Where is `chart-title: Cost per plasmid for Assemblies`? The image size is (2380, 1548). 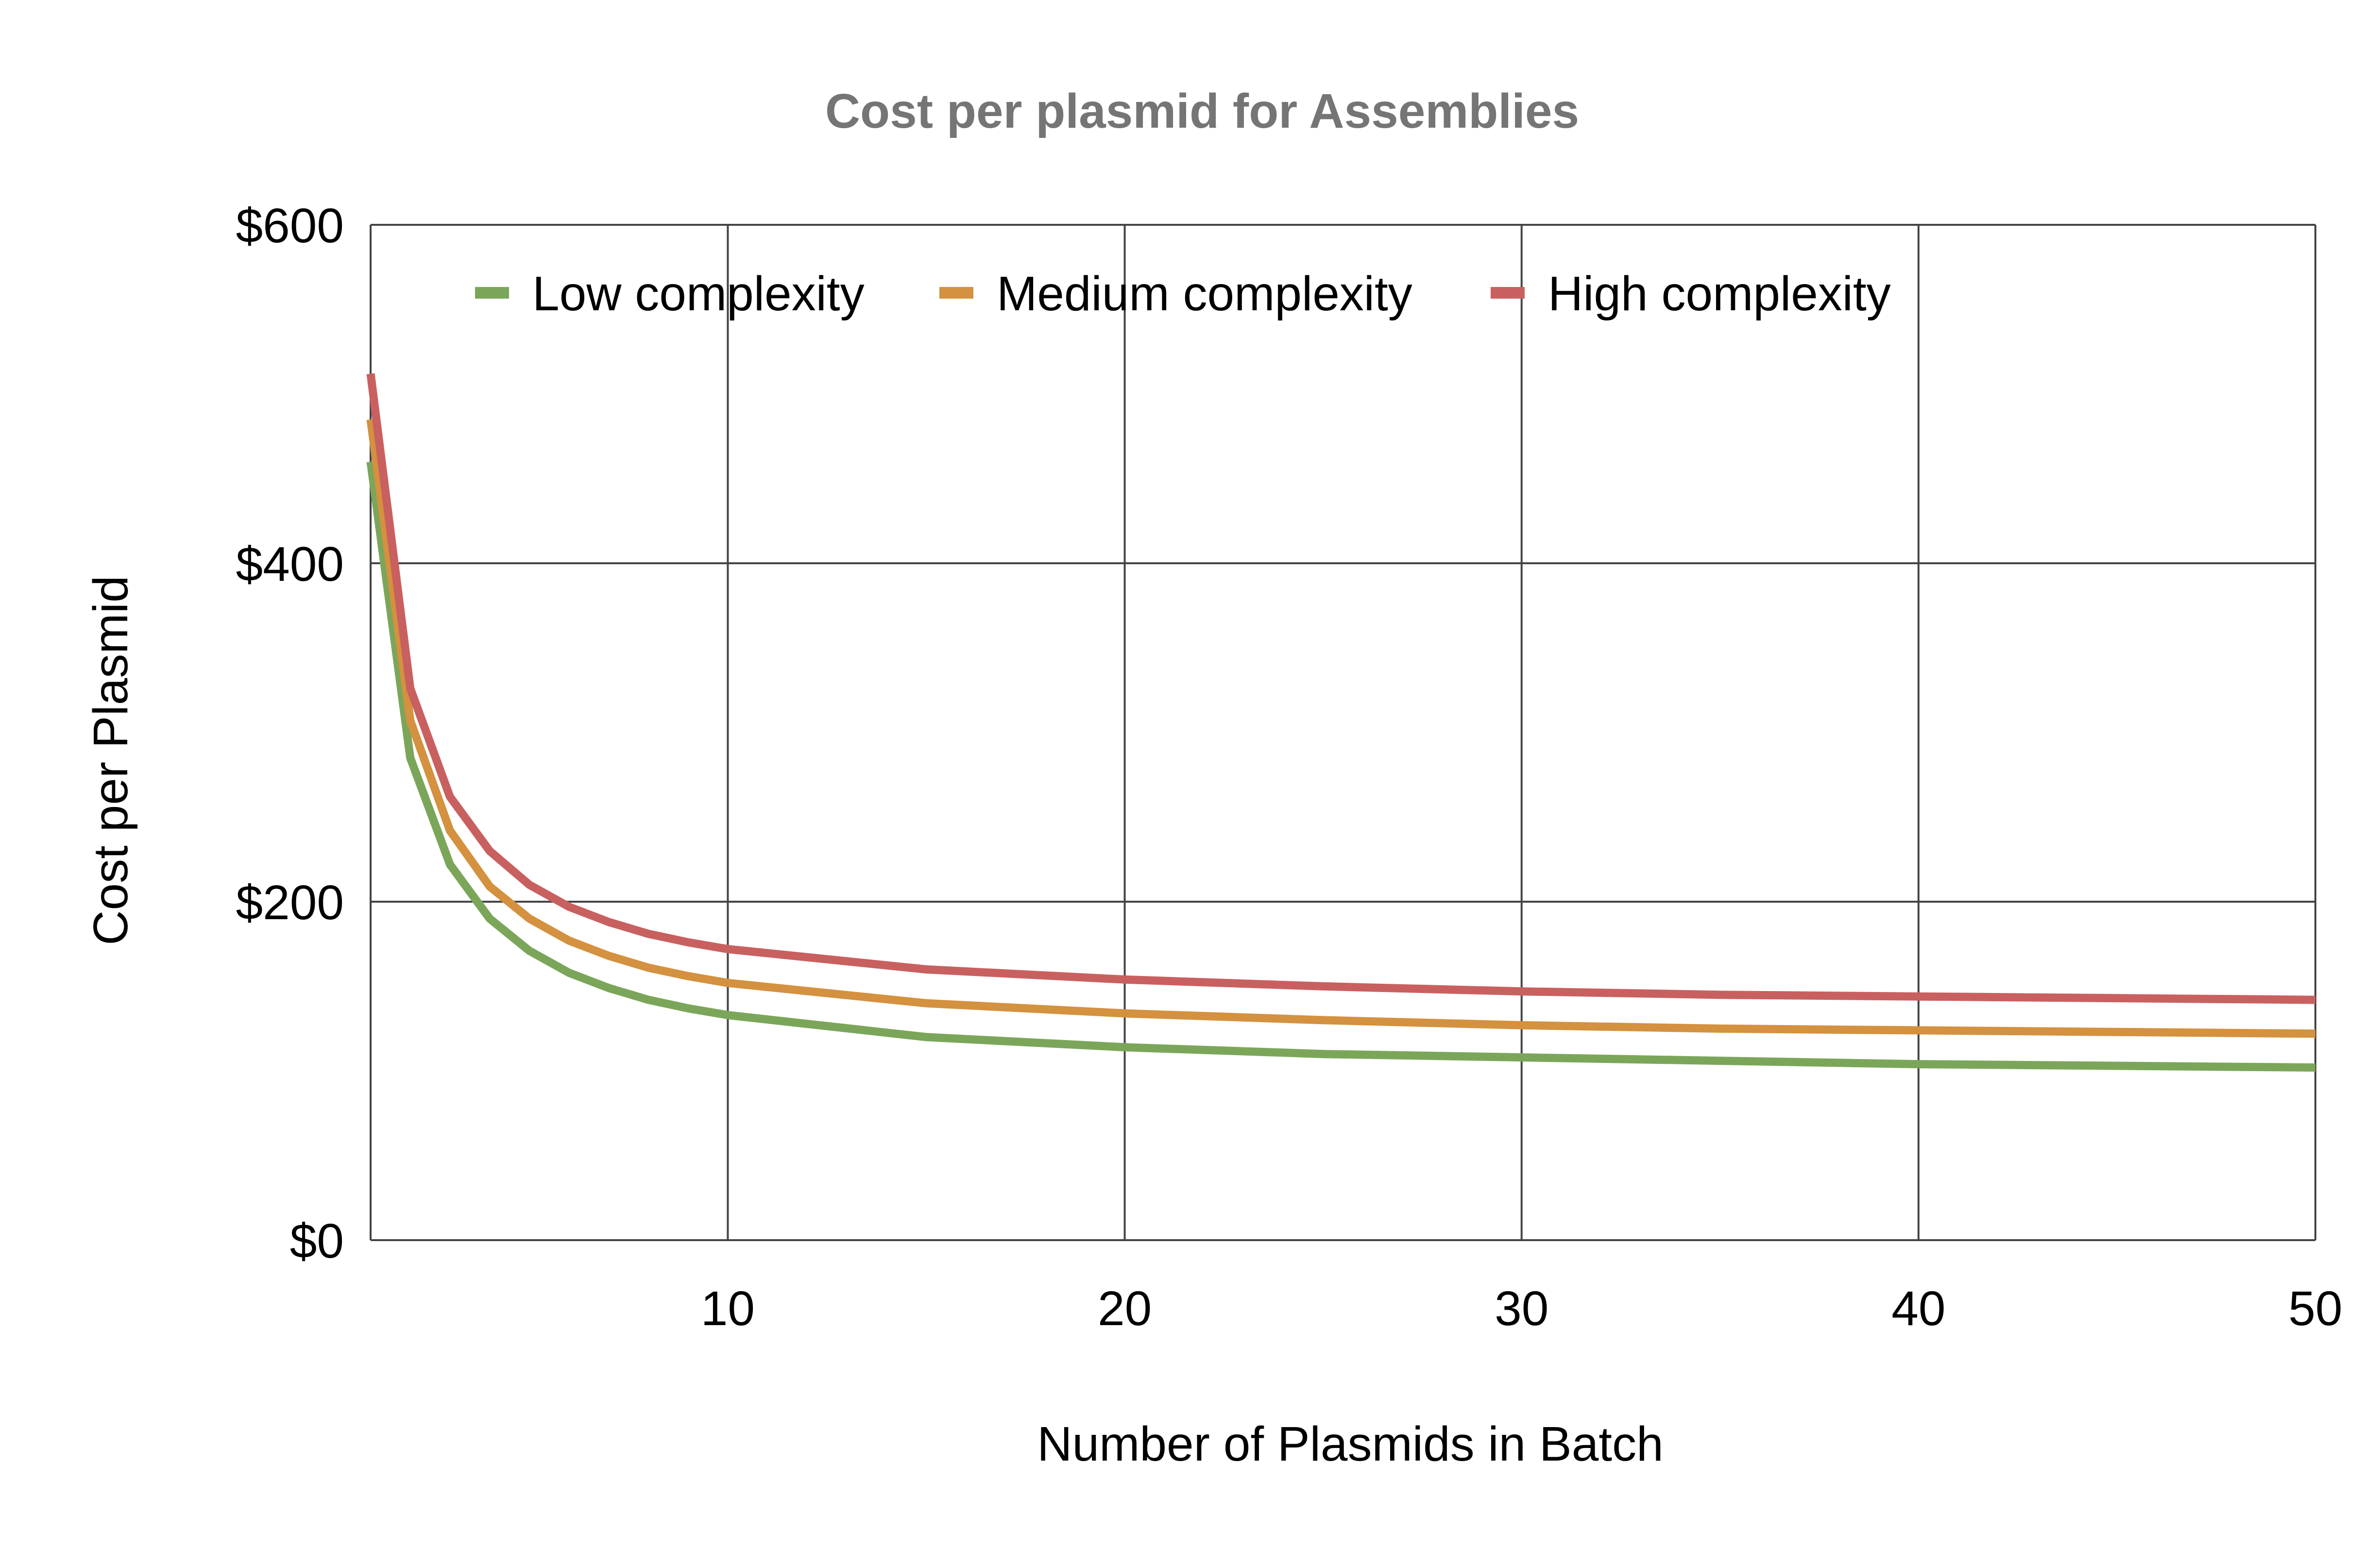 chart-title: Cost per plasmid for Assemblies is located at coordinates (1202, 111).